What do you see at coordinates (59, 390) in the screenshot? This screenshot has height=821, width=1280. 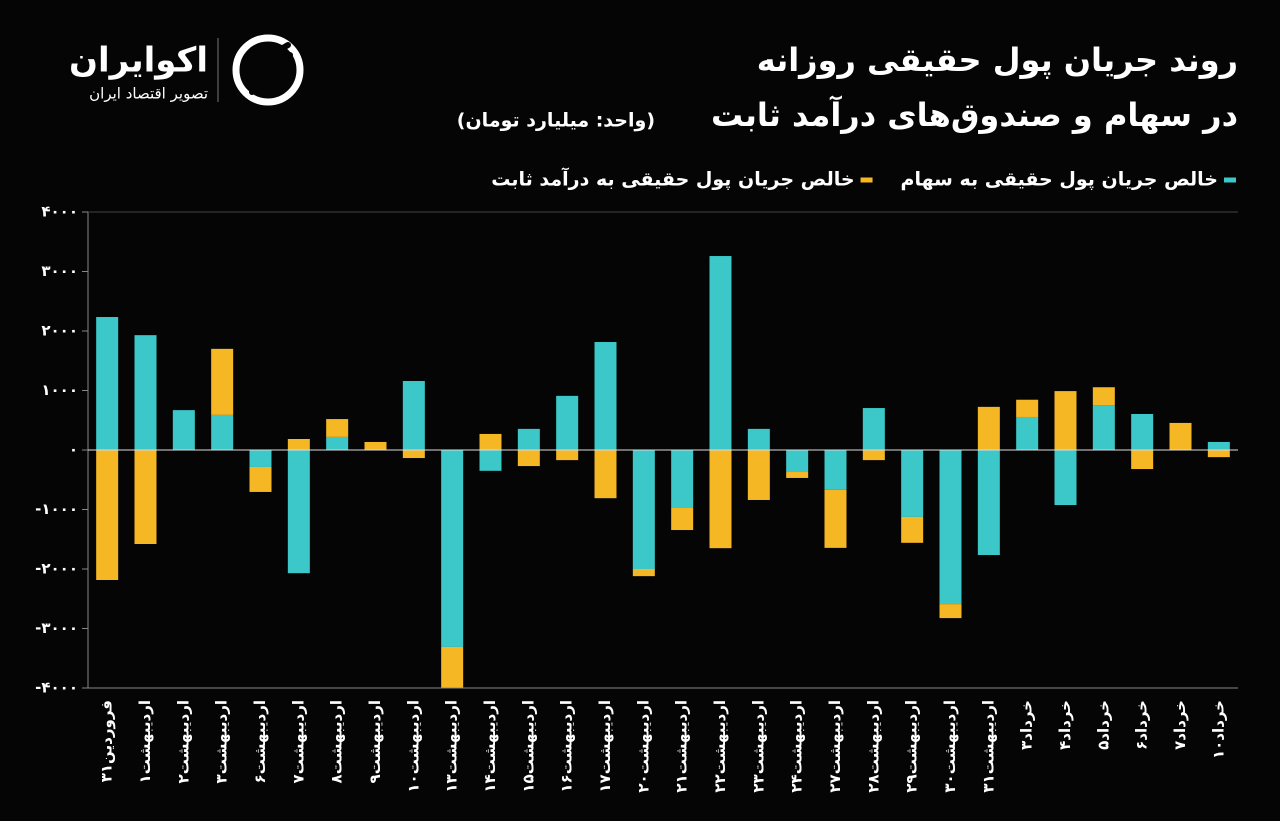 I see `y-tick-label: ۱۰۰۰` at bounding box center [59, 390].